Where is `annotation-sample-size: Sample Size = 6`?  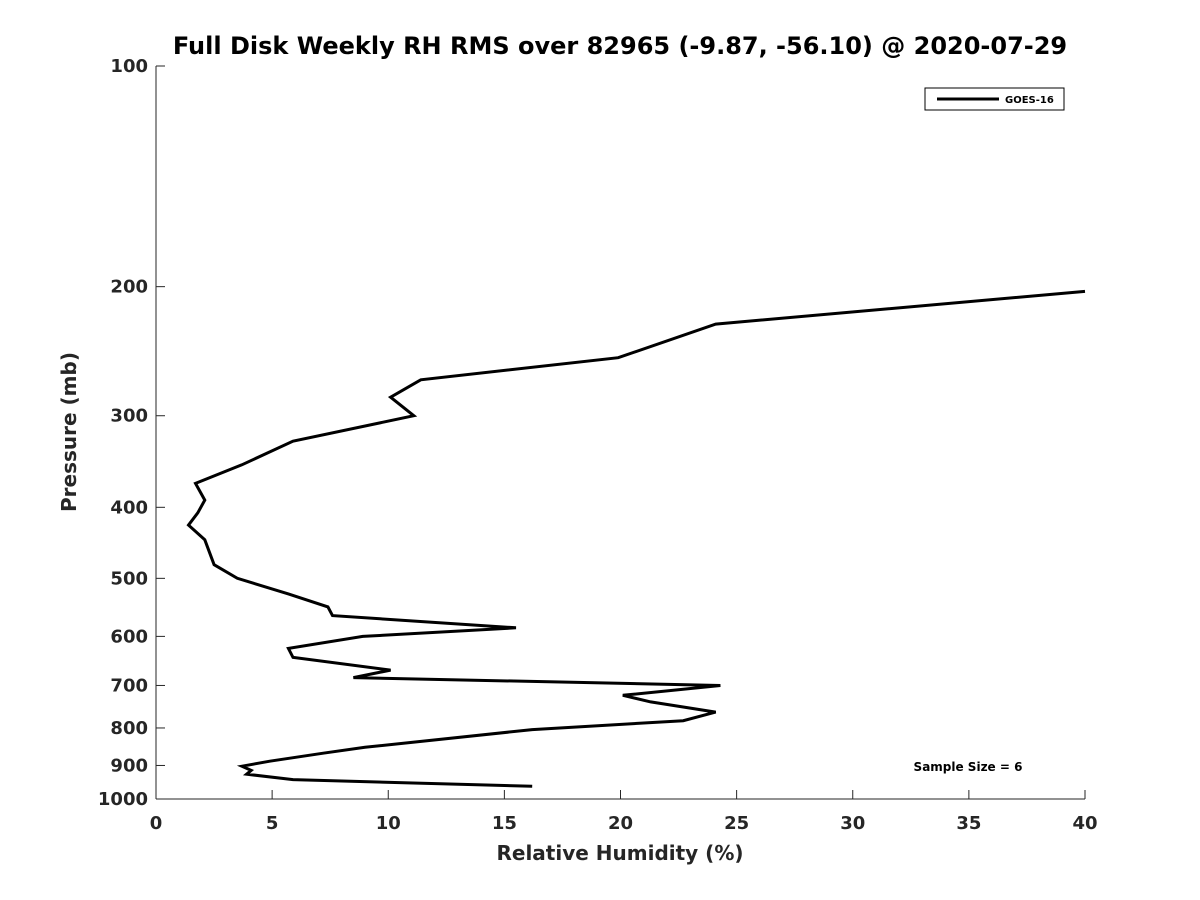
annotation-sample-size: Sample Size = 6 is located at coordinates (968, 767).